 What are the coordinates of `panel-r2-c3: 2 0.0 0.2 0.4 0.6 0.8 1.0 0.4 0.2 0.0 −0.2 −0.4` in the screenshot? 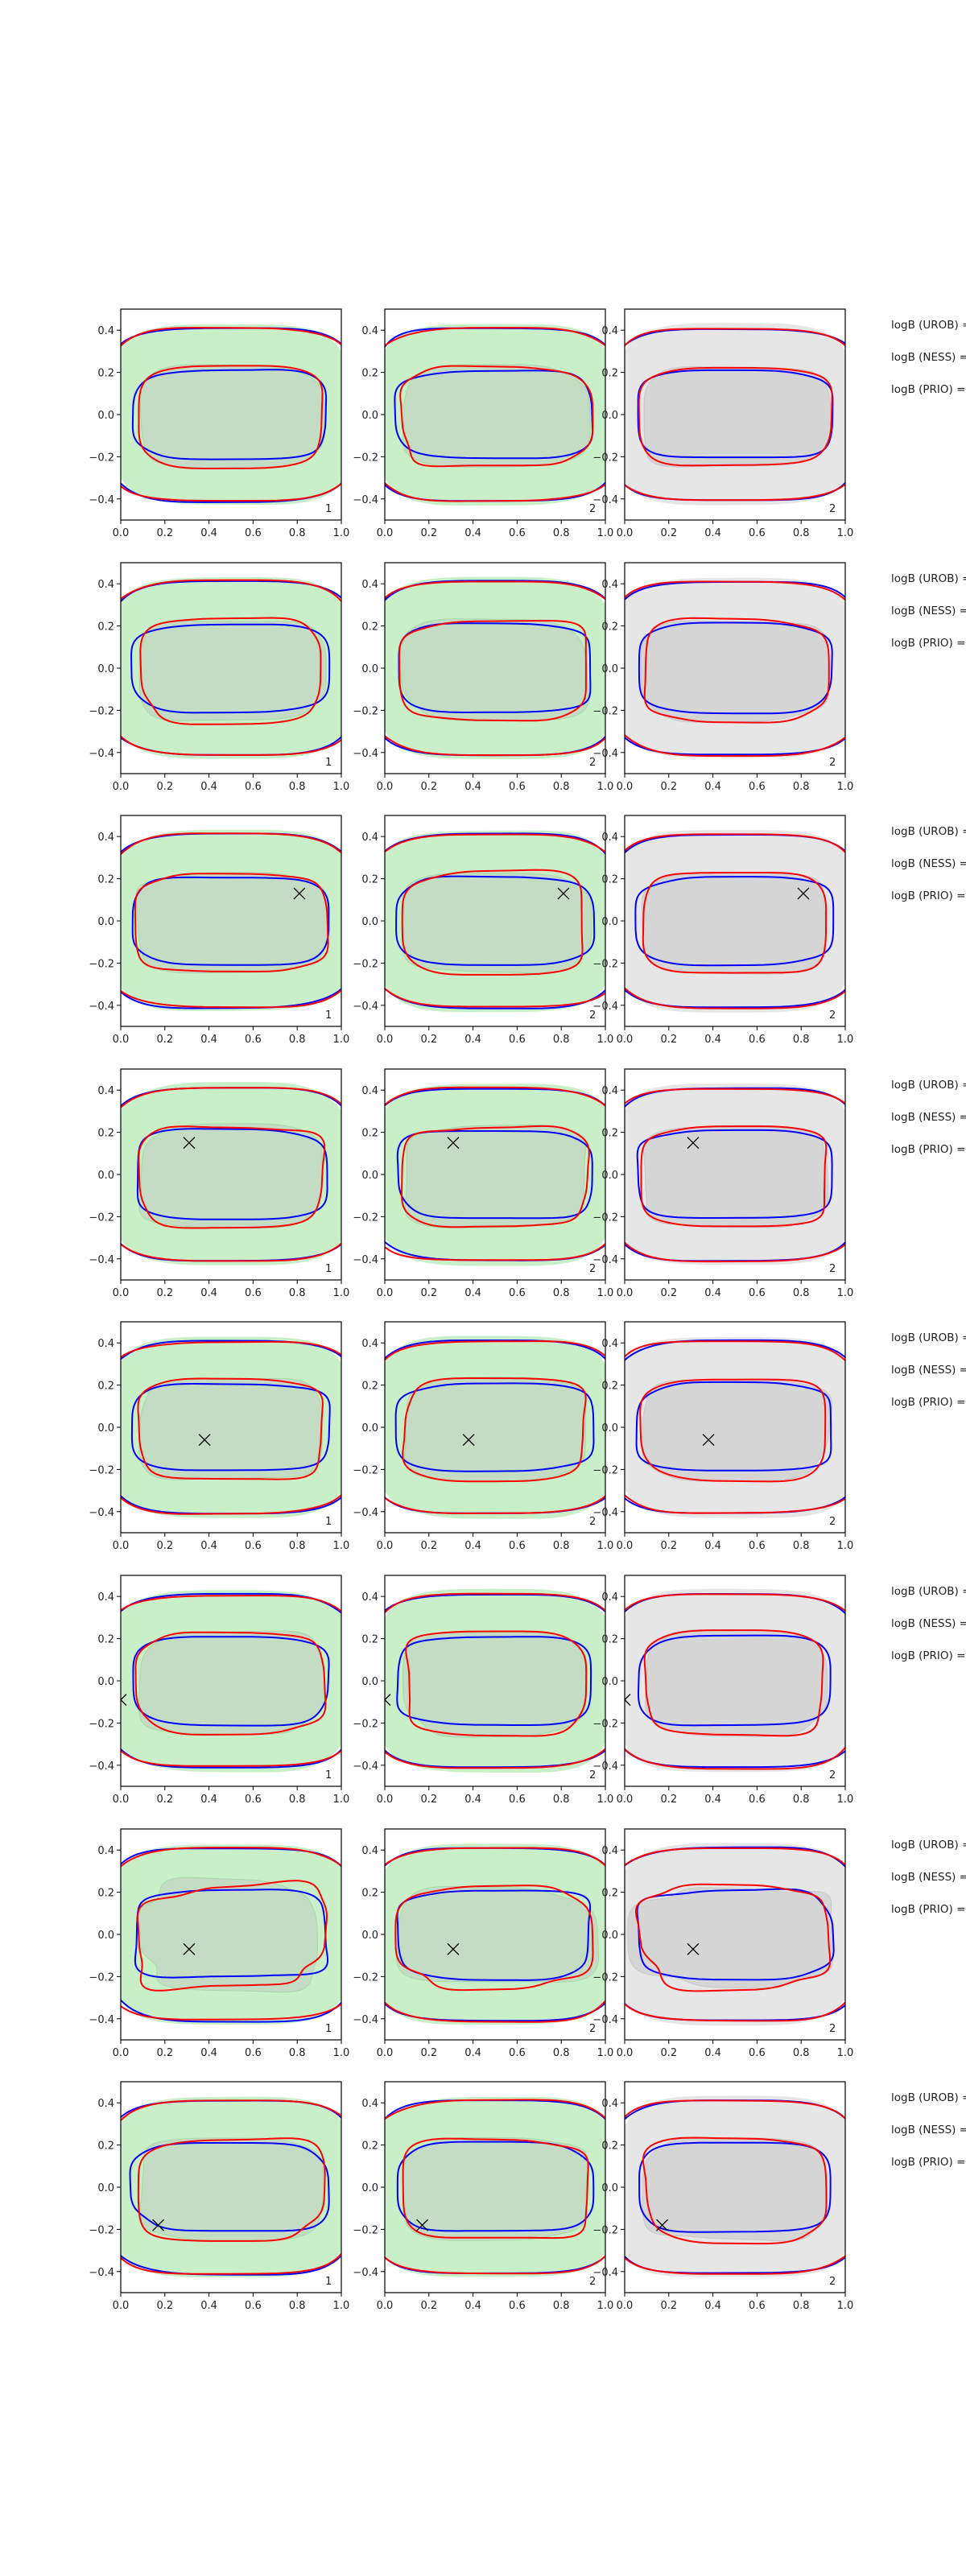 It's located at (722, 677).